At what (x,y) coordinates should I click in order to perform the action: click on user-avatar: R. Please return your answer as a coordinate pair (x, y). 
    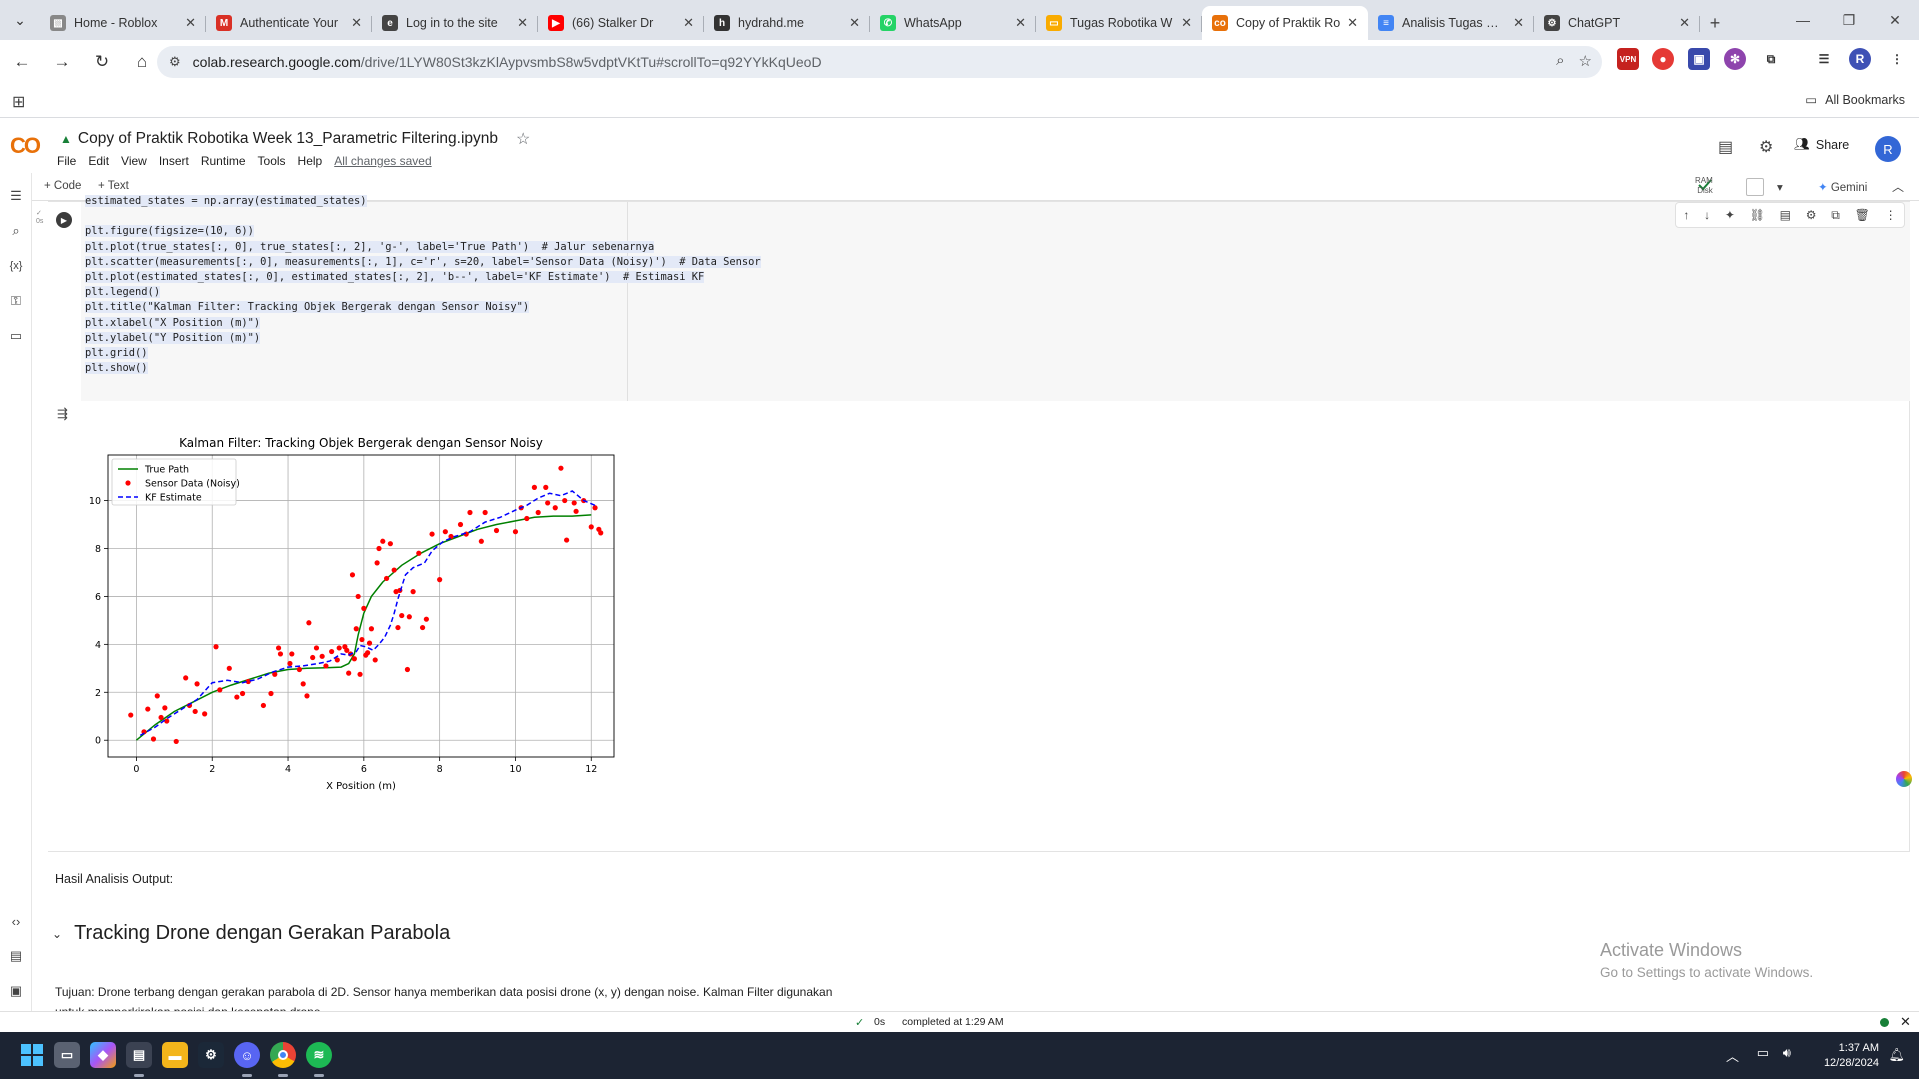
    Looking at the image, I should click on (1888, 149).